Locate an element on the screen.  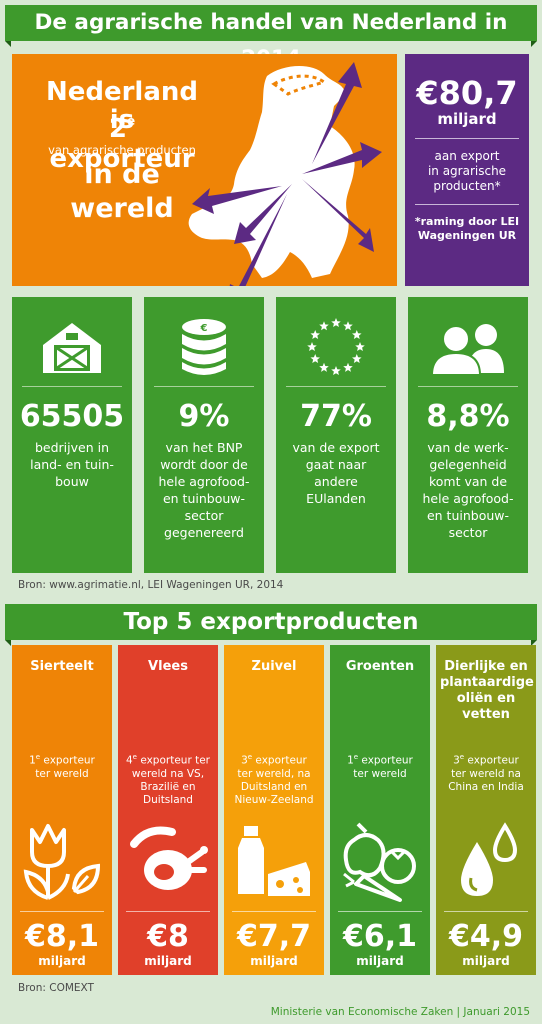
product-name-line: vetten is located at coordinates (486, 714).